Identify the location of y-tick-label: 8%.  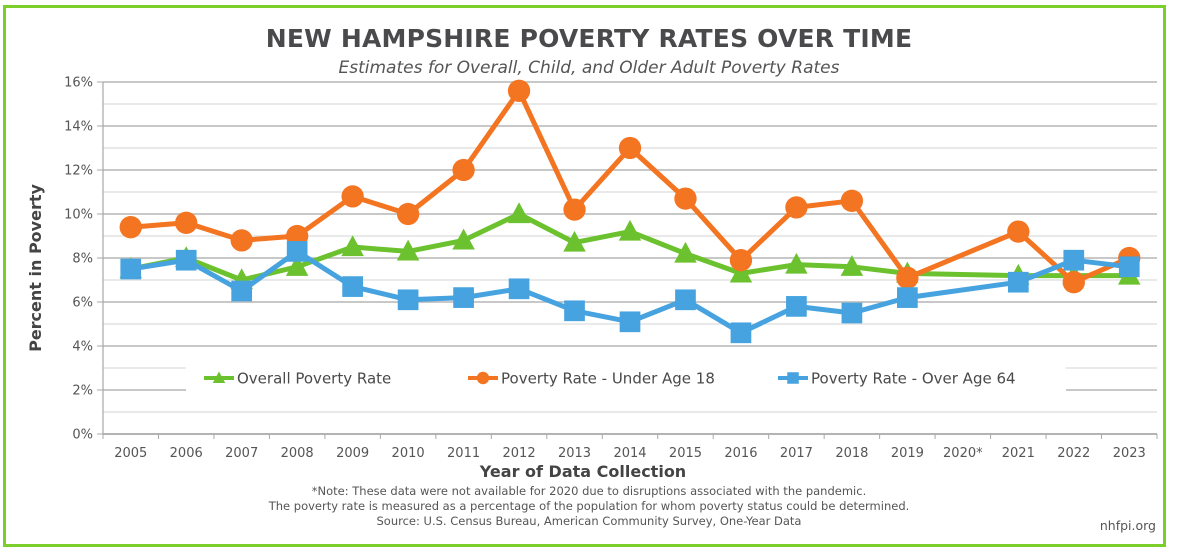
(82, 259).